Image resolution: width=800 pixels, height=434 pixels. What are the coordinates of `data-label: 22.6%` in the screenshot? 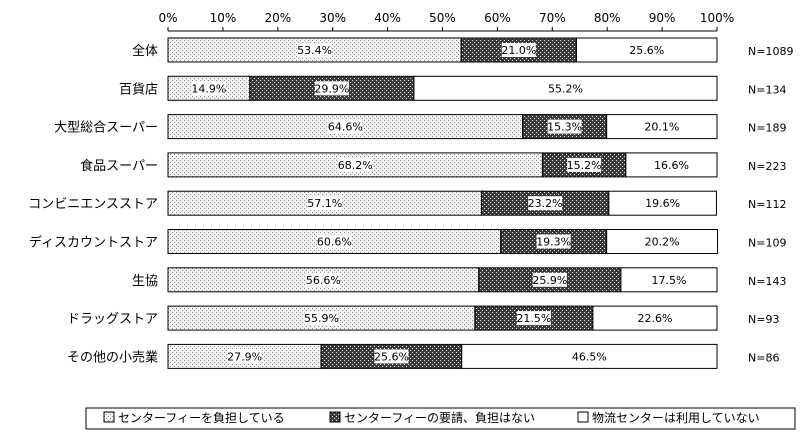 It's located at (654, 318).